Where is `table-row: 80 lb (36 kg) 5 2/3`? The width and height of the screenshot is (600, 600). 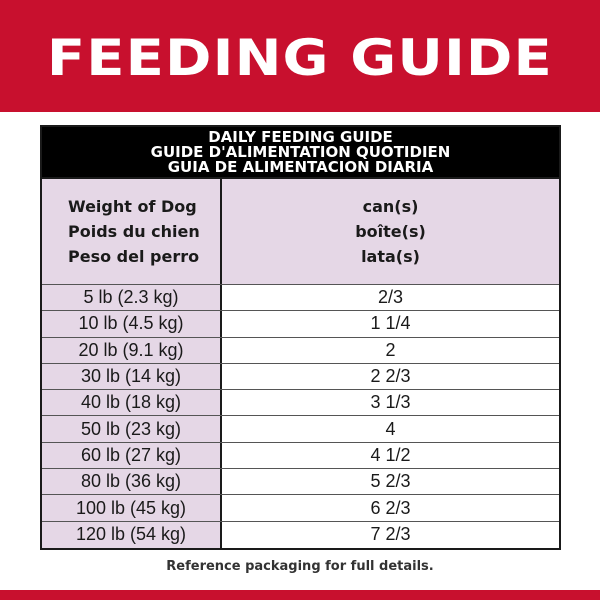 table-row: 80 lb (36 kg) 5 2/3 is located at coordinates (300, 482).